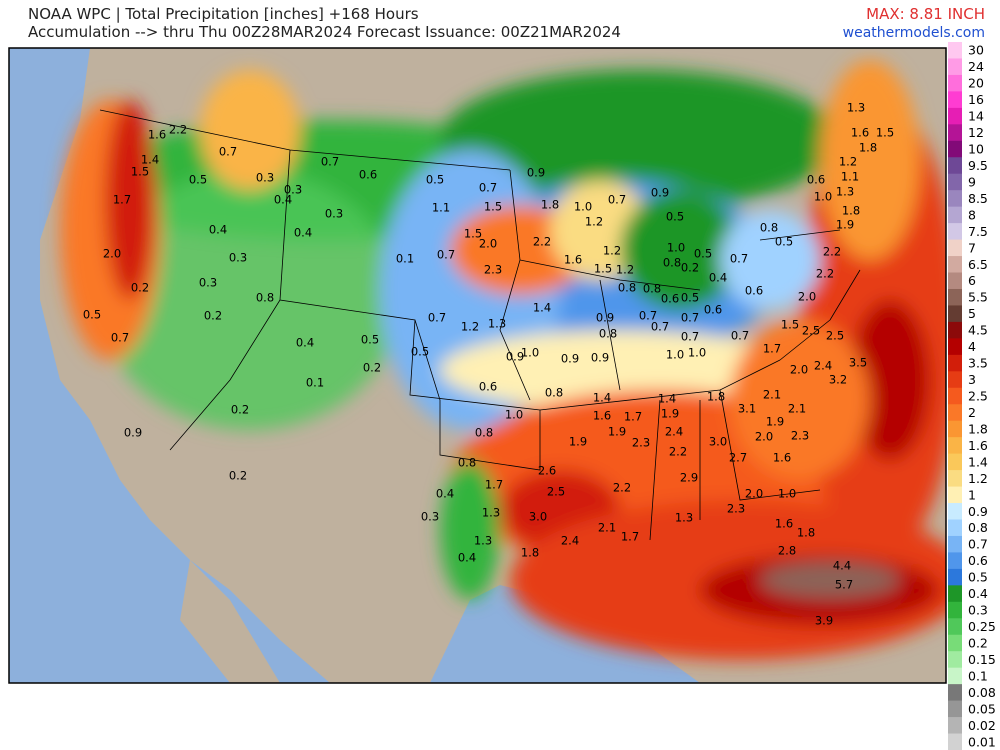  I want to click on colorbar-label: 0.05, so click(982, 708).